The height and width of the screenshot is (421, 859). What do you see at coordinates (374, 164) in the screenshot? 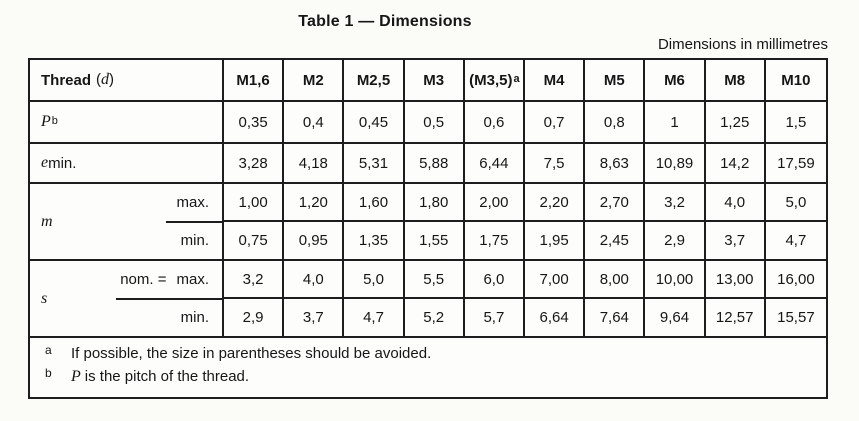
I see `e-min-value: 5,31` at bounding box center [374, 164].